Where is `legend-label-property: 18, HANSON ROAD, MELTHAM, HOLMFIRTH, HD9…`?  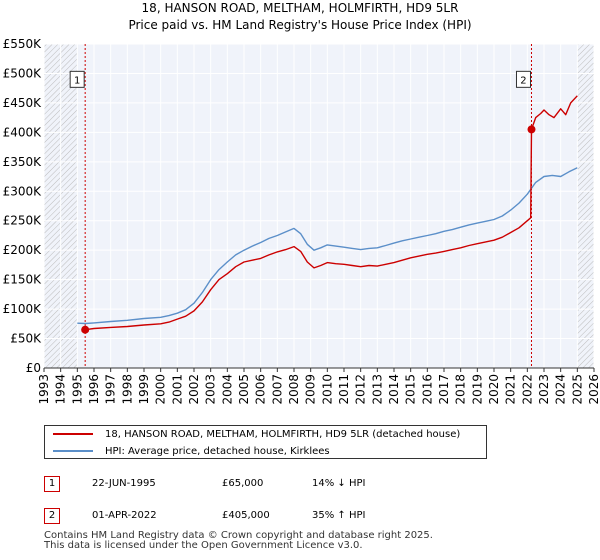 legend-label-property: 18, HANSON ROAD, MELTHAM, HOLMFIRTH, HD9… is located at coordinates (283, 434).